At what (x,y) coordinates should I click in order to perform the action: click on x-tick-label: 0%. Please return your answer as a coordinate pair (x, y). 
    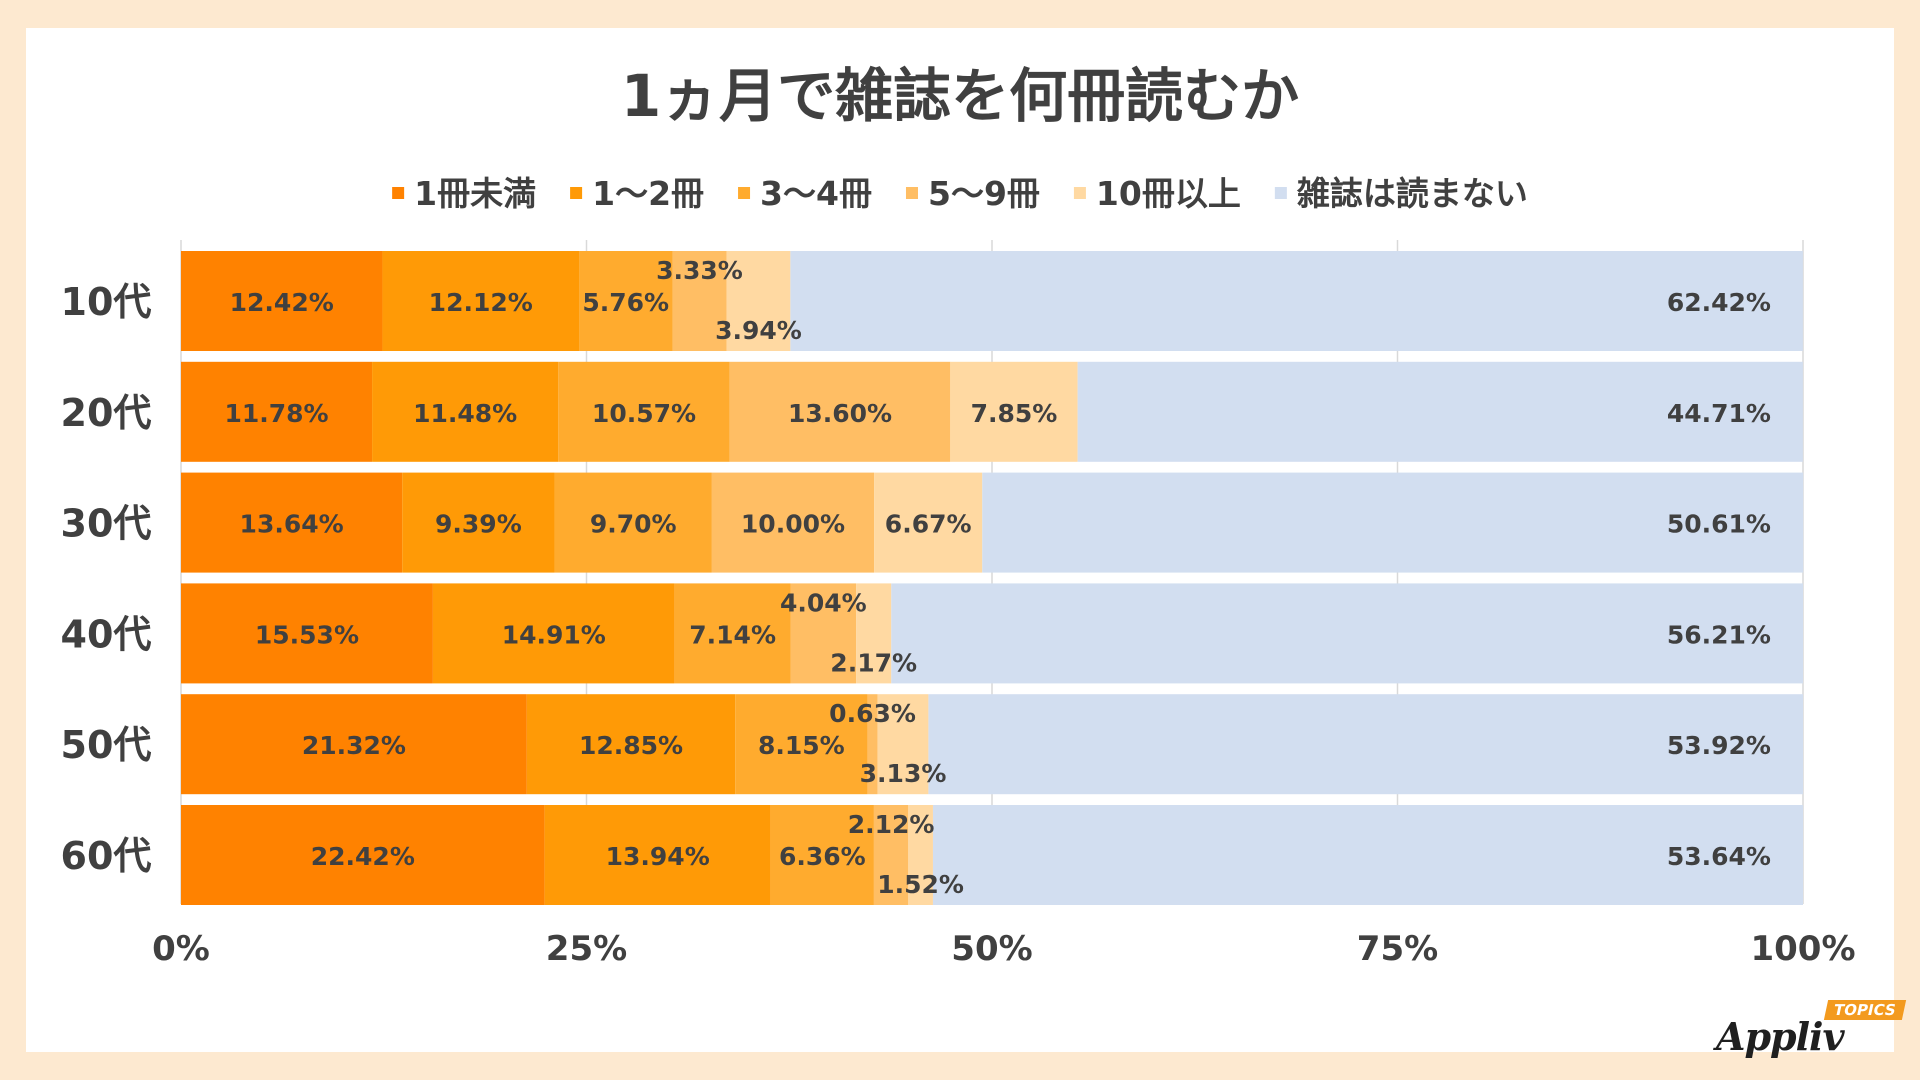
    Looking at the image, I should click on (181, 949).